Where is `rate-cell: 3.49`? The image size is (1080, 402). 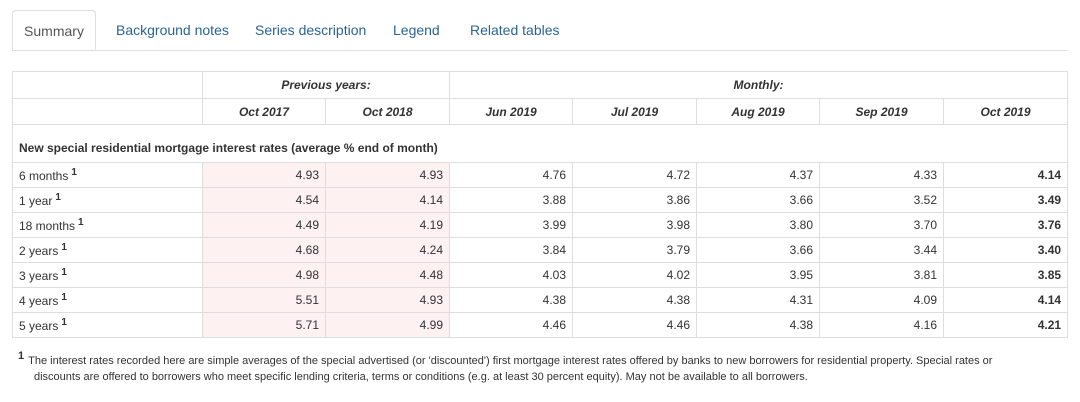
rate-cell: 3.49 is located at coordinates (1006, 200).